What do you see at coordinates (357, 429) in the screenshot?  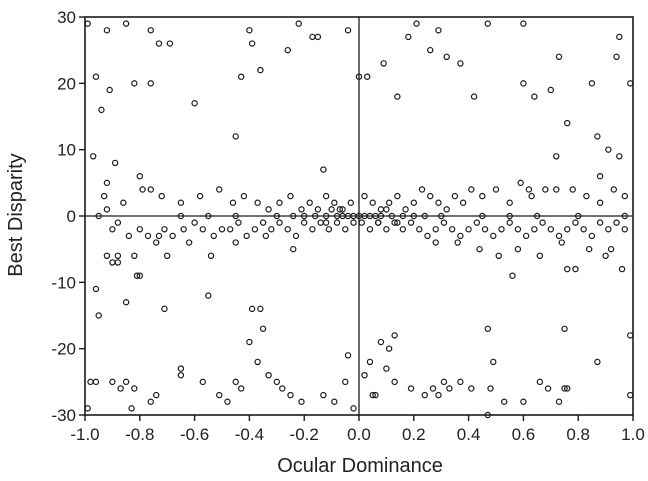 I see `x-axis-ticks: -1.0 -0.8 -0.6 -0.4 -0.2 0.0 0.2 0.4 0.6 0.8 1.0` at bounding box center [357, 429].